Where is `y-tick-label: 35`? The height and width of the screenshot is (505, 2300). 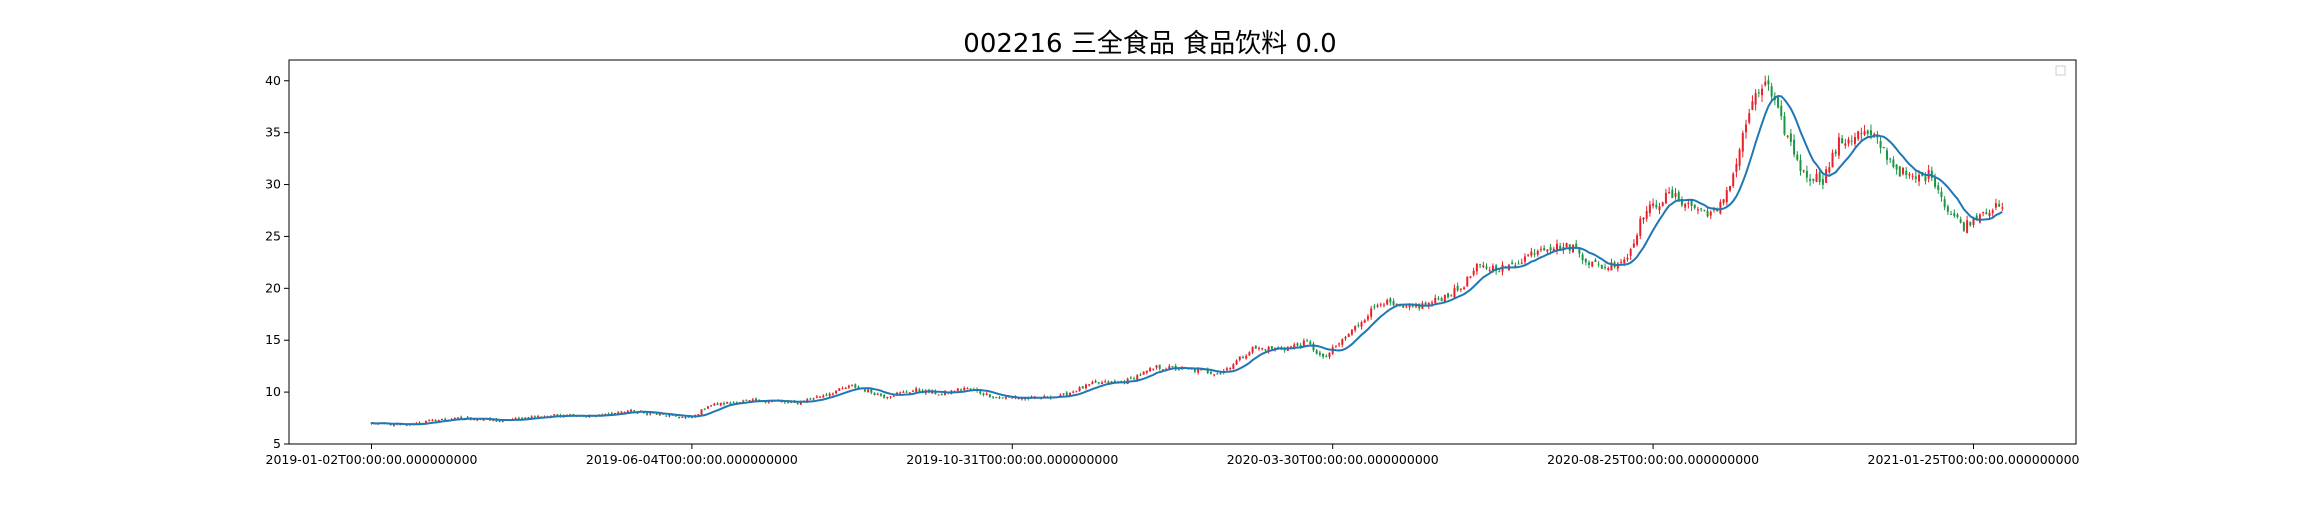 y-tick-label: 35 is located at coordinates (273, 132).